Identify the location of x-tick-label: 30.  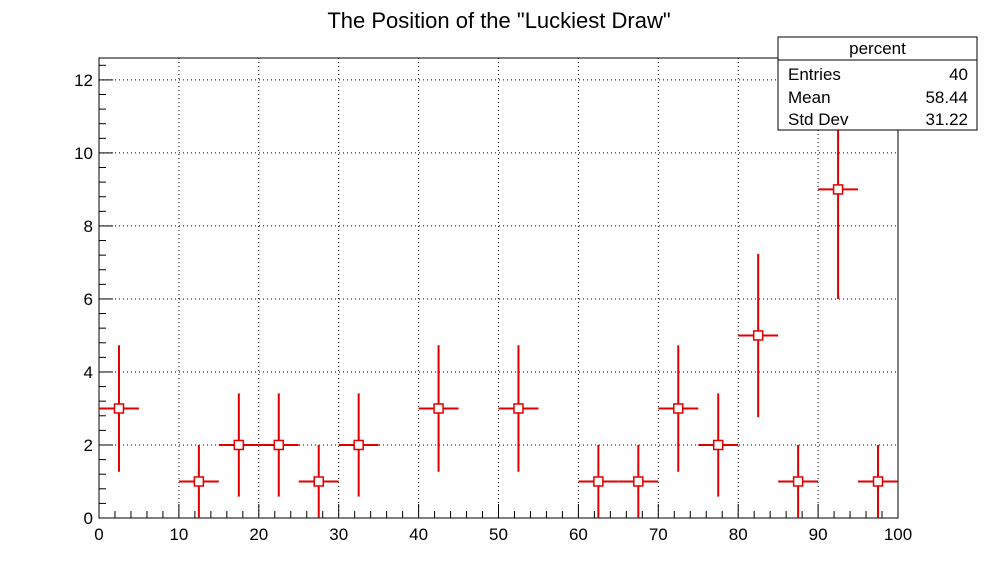
(338, 534).